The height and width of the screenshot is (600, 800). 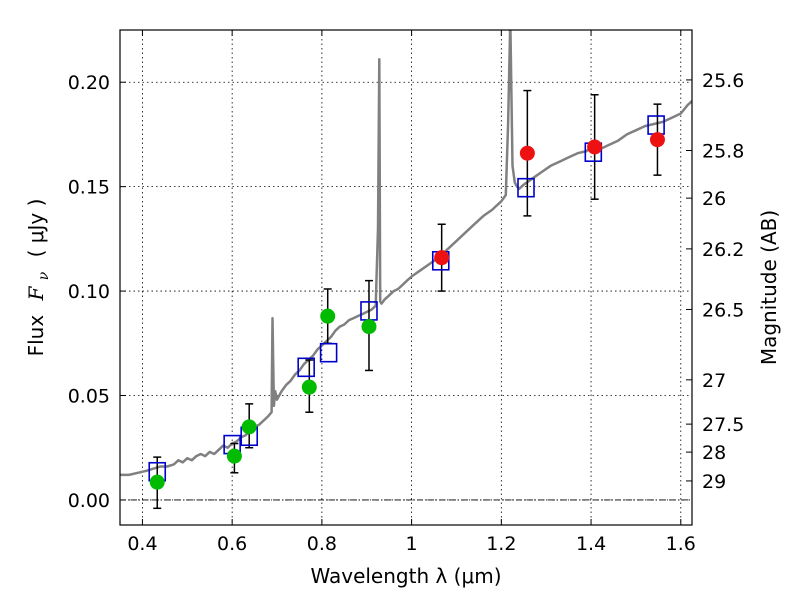 I want to click on x-tick-label: 0.6, so click(x=232, y=544).